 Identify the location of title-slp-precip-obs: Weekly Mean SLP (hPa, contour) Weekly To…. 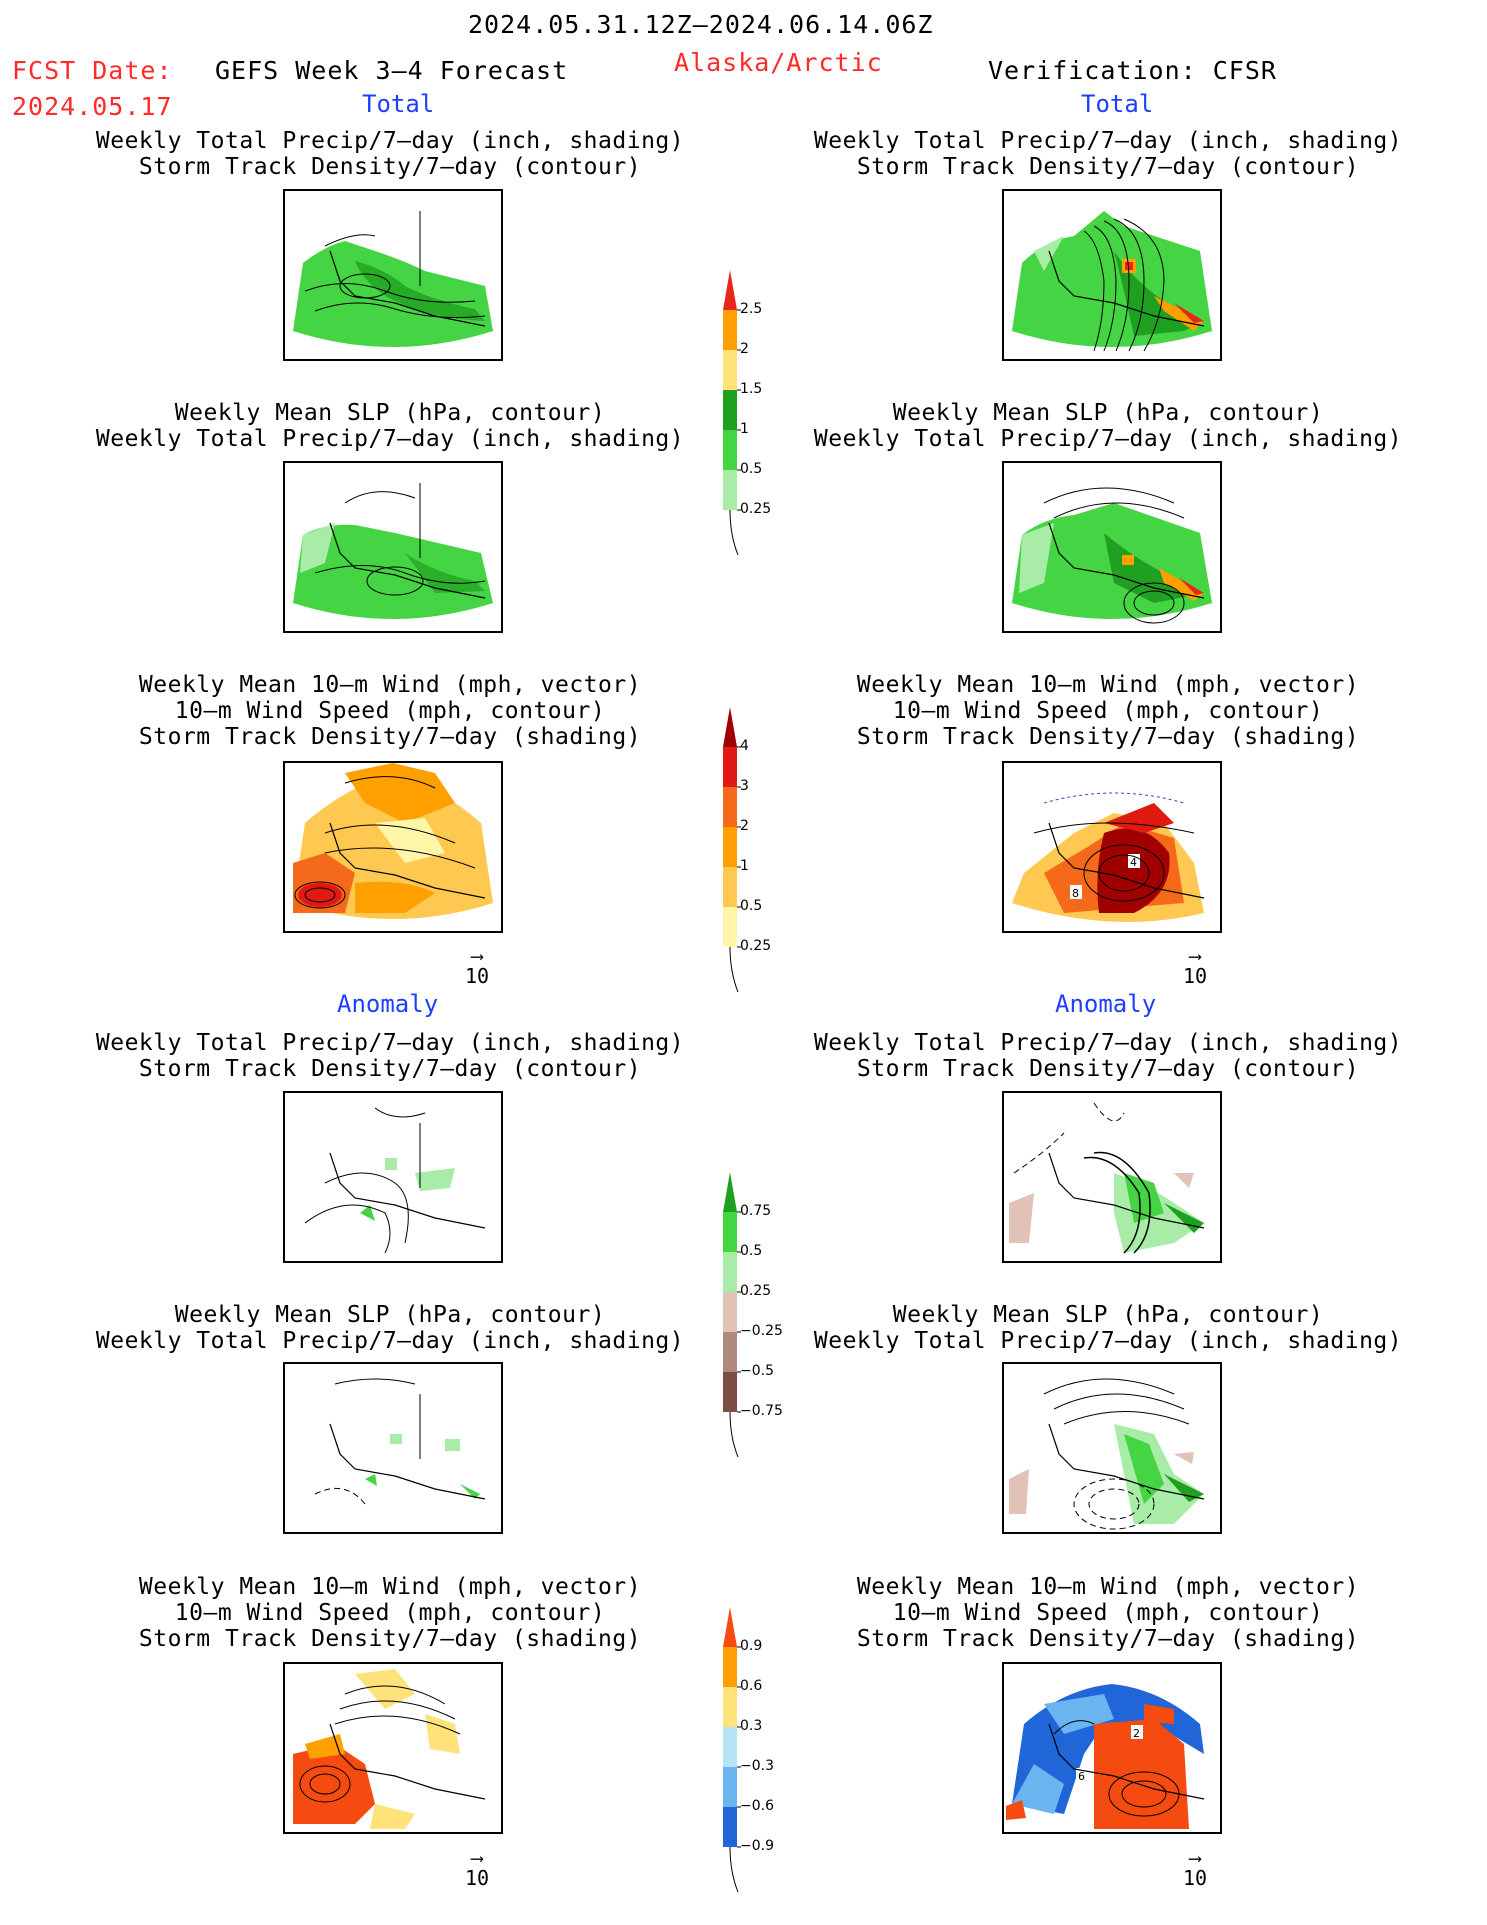
(1108, 426).